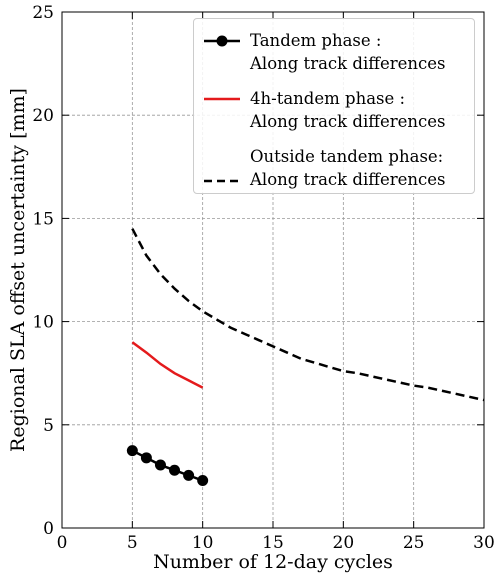  What do you see at coordinates (62, 543) in the screenshot?
I see `x-tick-label: 0` at bounding box center [62, 543].